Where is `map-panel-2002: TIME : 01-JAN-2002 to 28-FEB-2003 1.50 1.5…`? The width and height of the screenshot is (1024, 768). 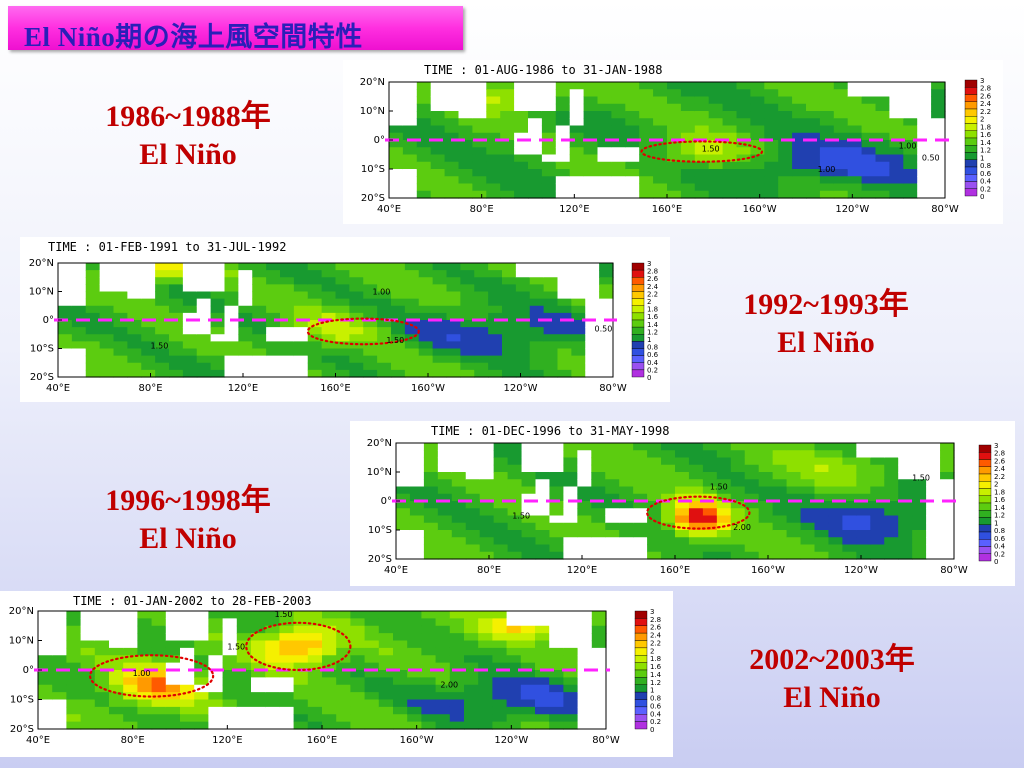
map-panel-2002: TIME : 01-JAN-2002 to 28-FEB-2003 1.50 1.5… is located at coordinates (336, 674).